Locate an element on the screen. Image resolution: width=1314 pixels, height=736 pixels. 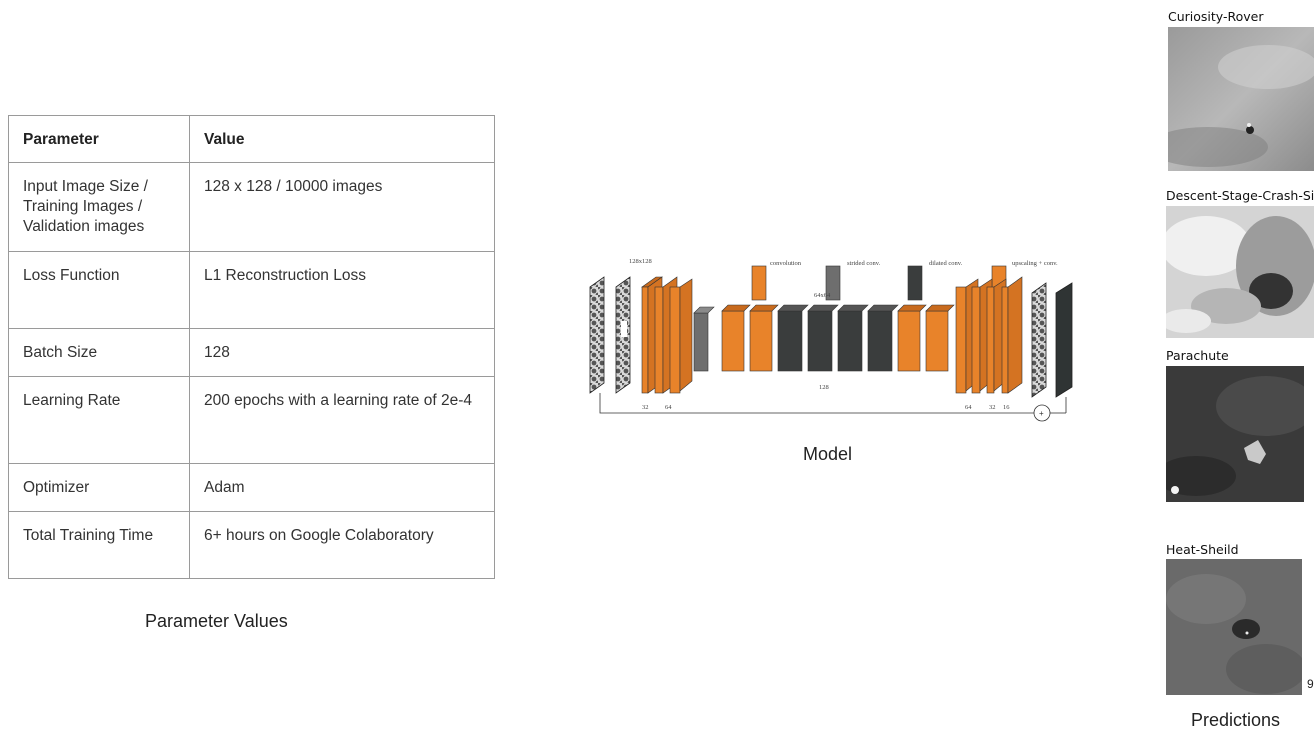
row-value: 200 epochs with a learning rate of 2e-4 is located at coordinates (342, 420).